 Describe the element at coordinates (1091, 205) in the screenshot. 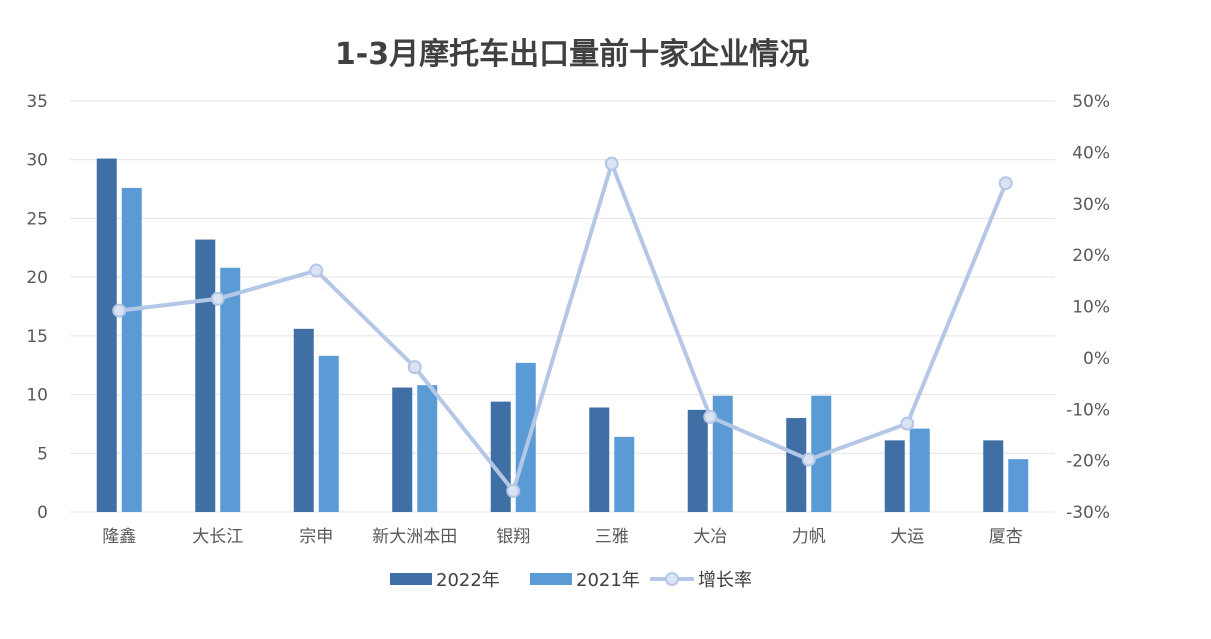

I see `right-tick-label: 30%` at that location.